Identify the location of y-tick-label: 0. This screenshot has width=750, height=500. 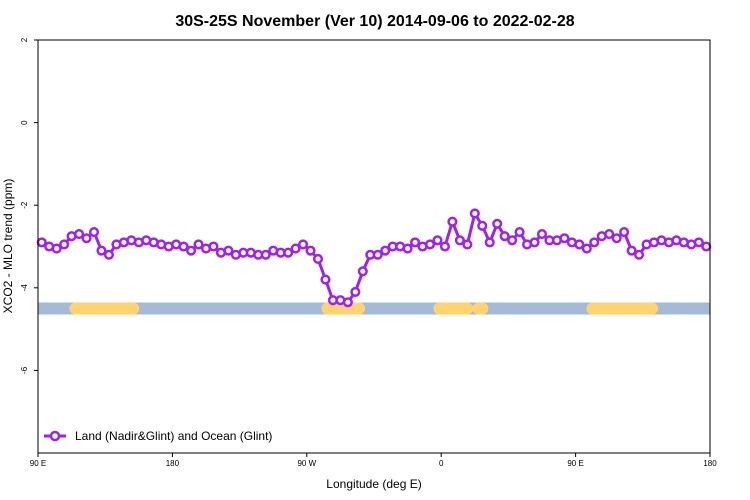
(24, 122).